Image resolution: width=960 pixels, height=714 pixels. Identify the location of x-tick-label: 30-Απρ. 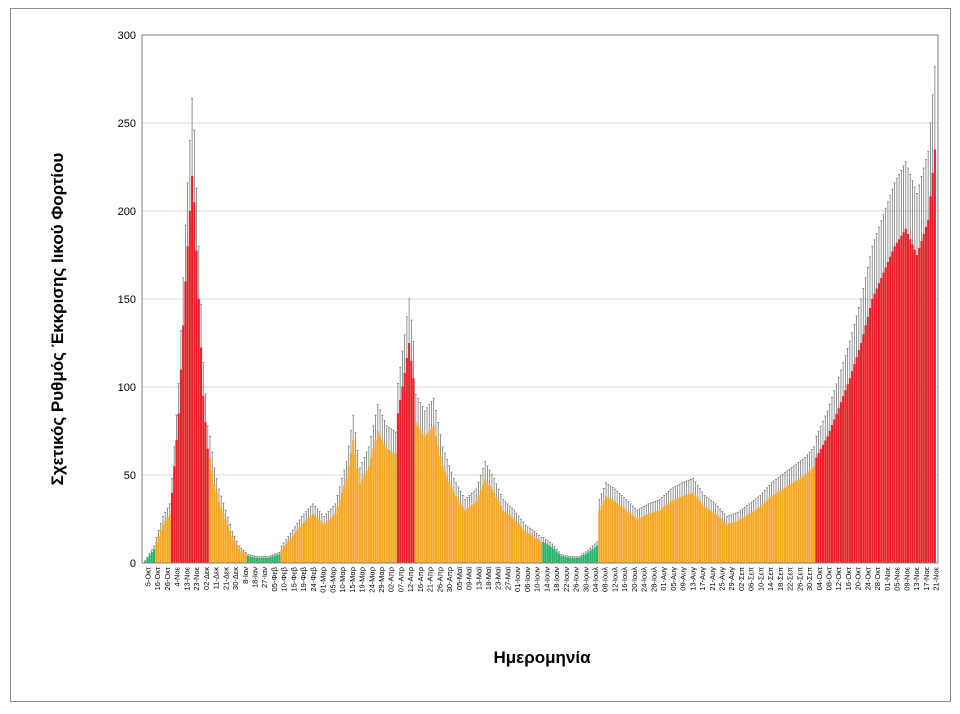
(449, 579).